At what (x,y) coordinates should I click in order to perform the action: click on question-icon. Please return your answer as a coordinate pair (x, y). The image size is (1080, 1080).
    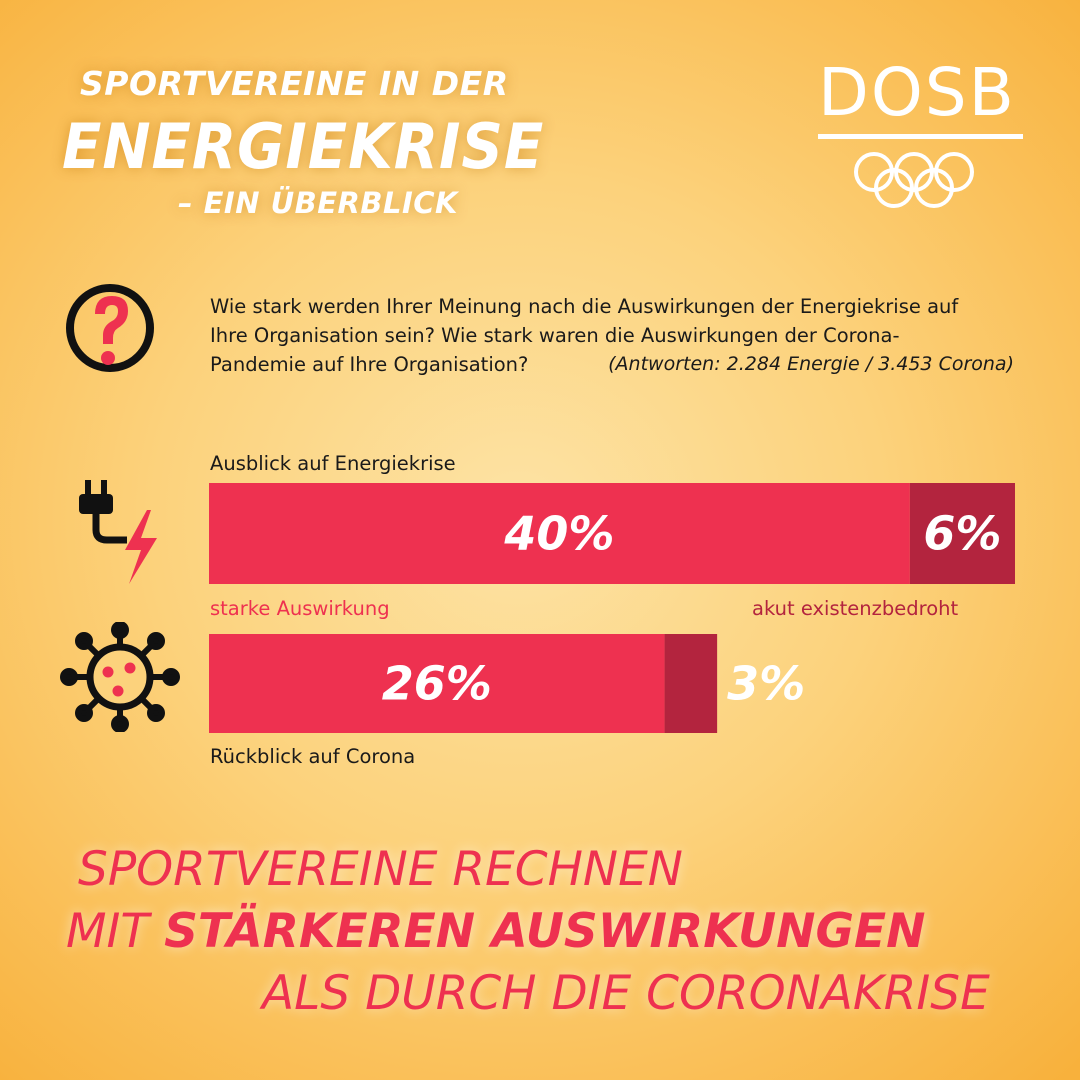
    Looking at the image, I should click on (110, 328).